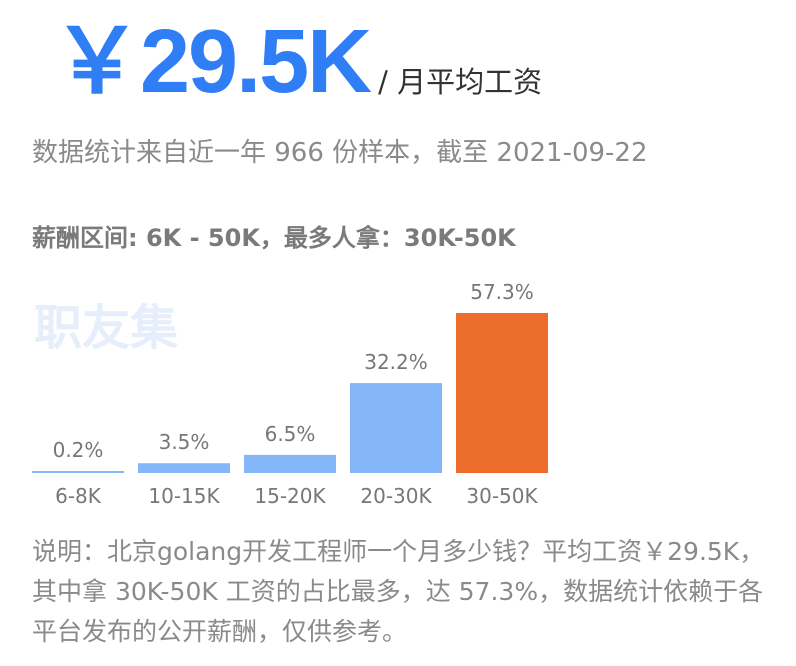 This screenshot has height=666, width=796. I want to click on value-label: 3.5%, so click(184, 442).